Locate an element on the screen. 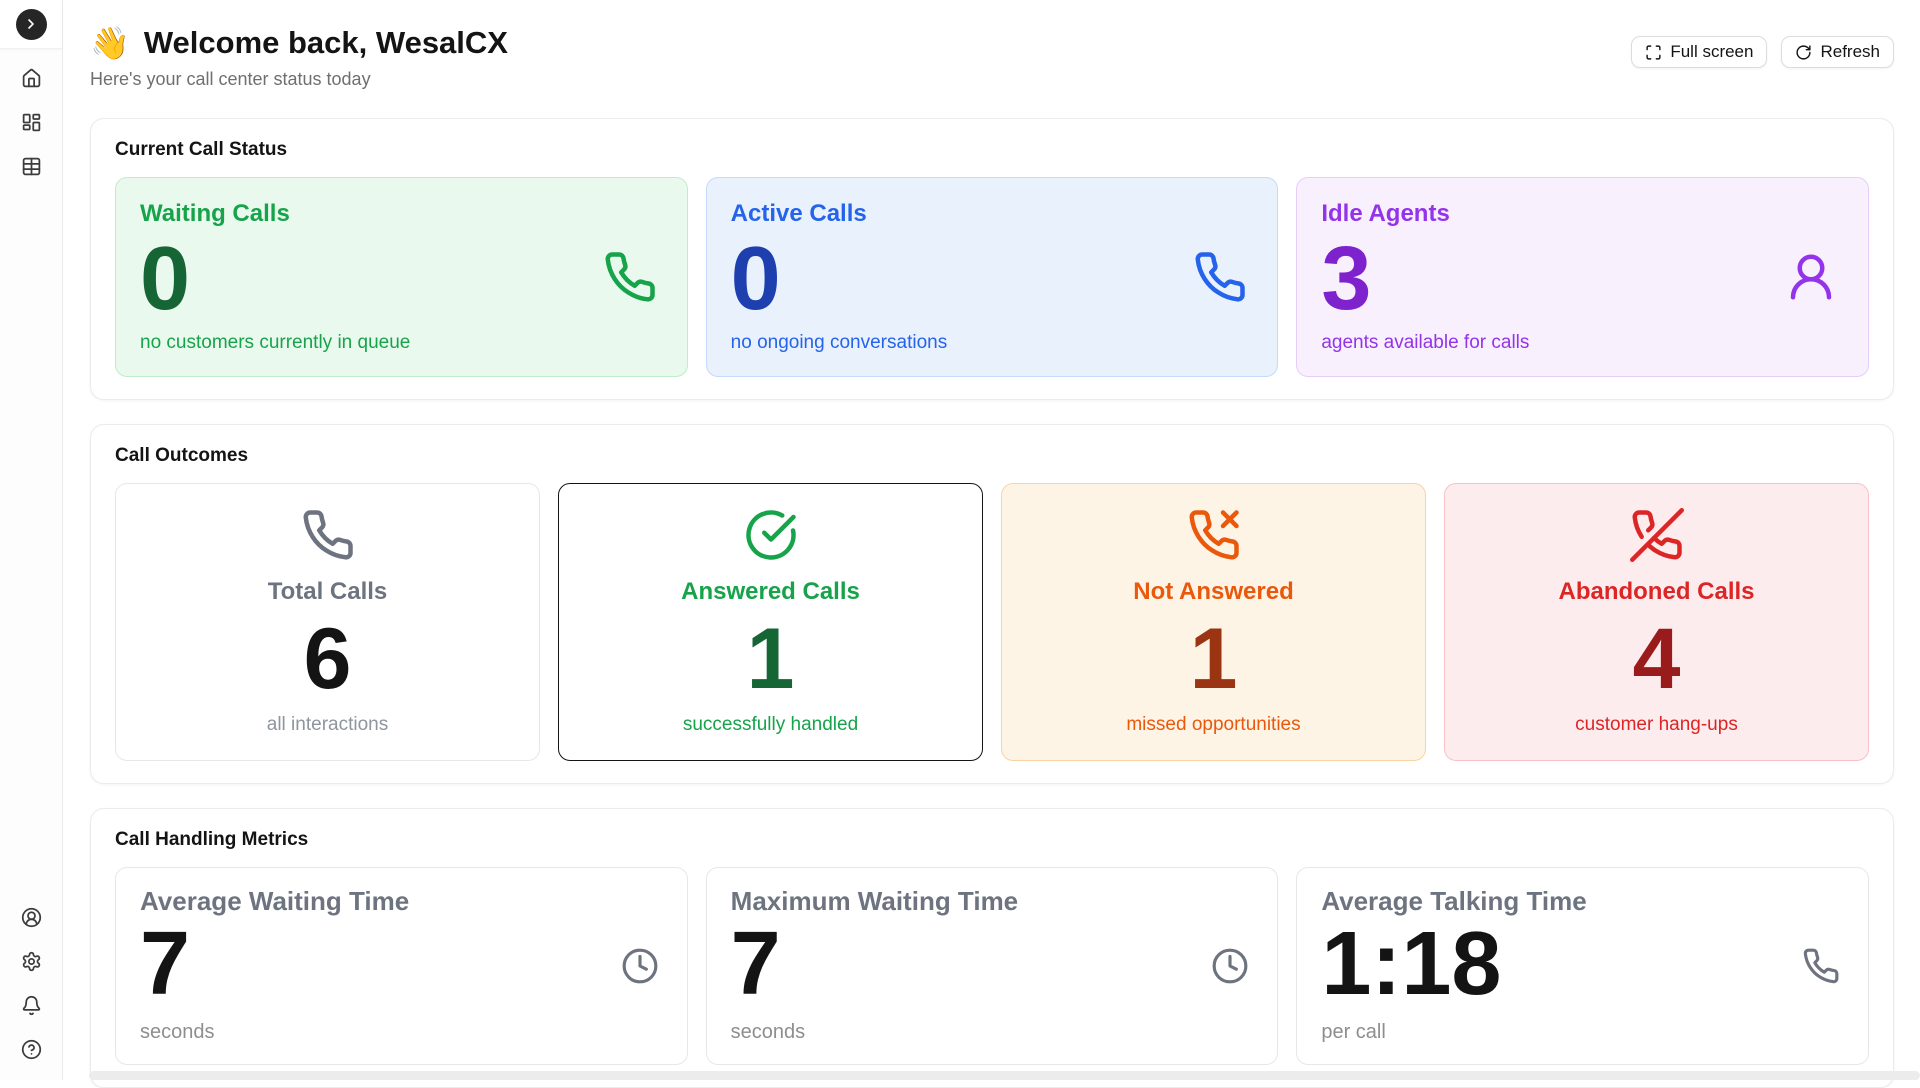  fullscreen-icon is located at coordinates (1653, 52).